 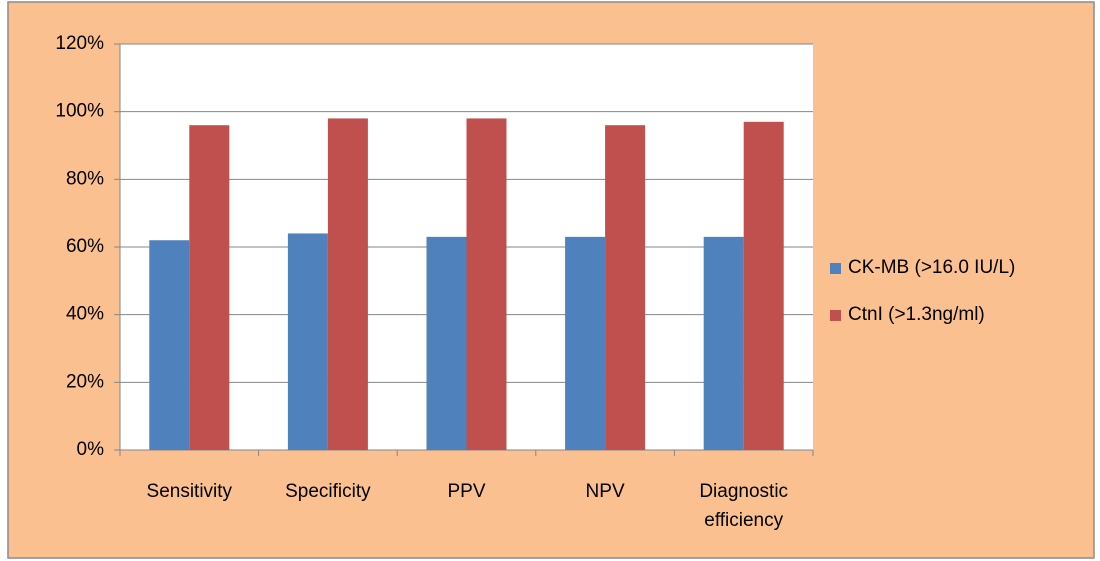 What do you see at coordinates (85, 178) in the screenshot?
I see `y-tick-label: 80%` at bounding box center [85, 178].